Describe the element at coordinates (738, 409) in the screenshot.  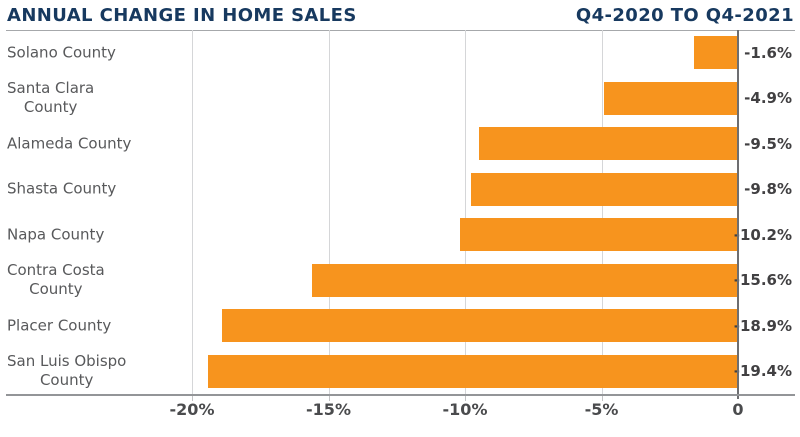
I see `x-tick-label-0: 0` at that location.